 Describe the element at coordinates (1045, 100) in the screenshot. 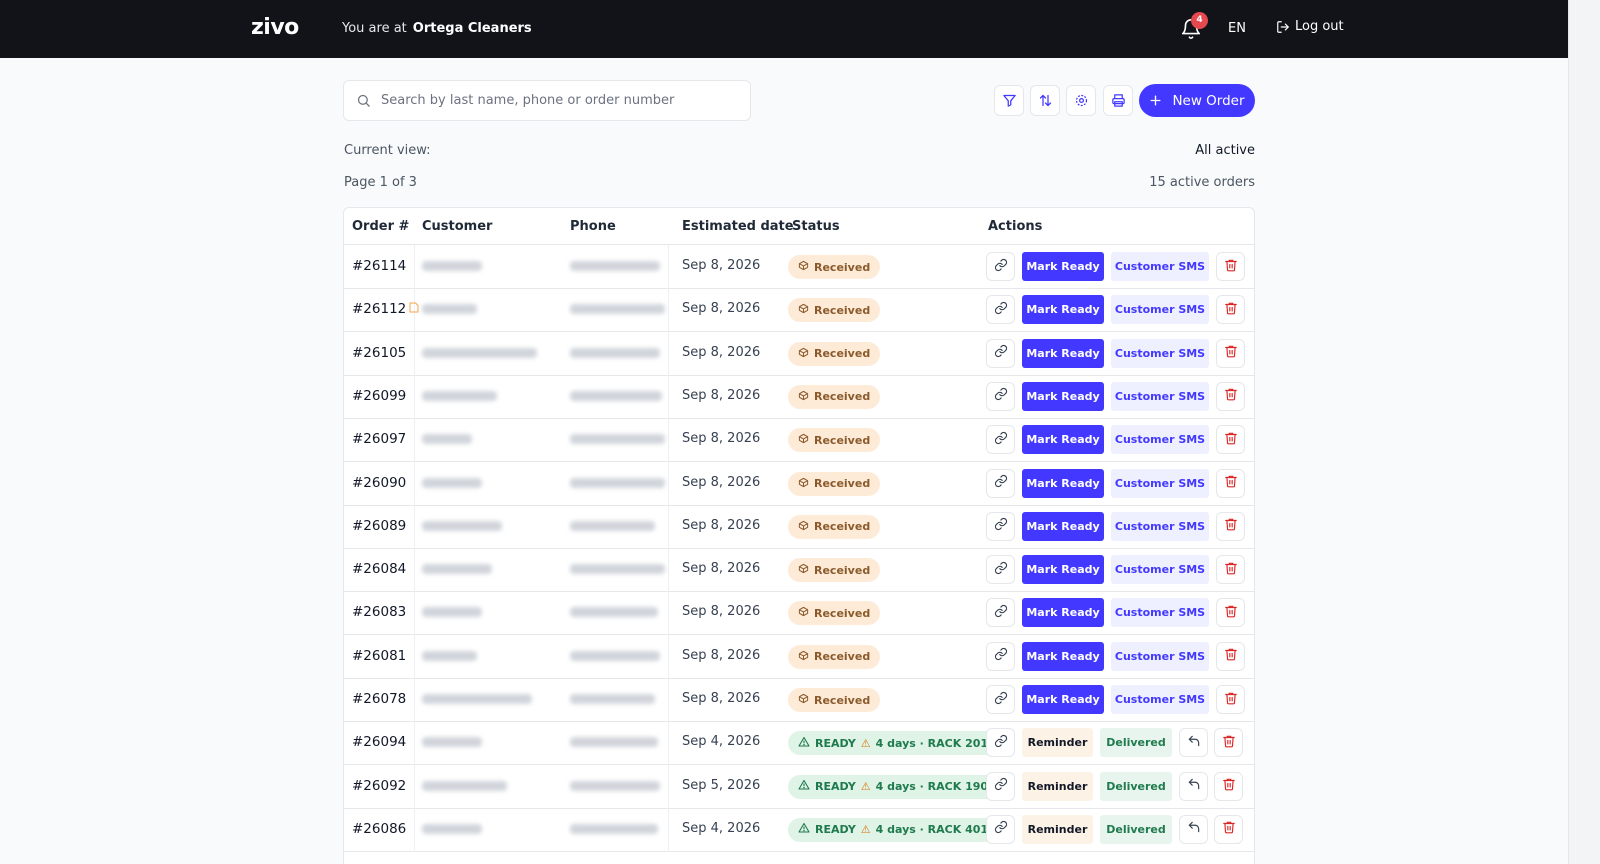

I see `sort-button` at that location.